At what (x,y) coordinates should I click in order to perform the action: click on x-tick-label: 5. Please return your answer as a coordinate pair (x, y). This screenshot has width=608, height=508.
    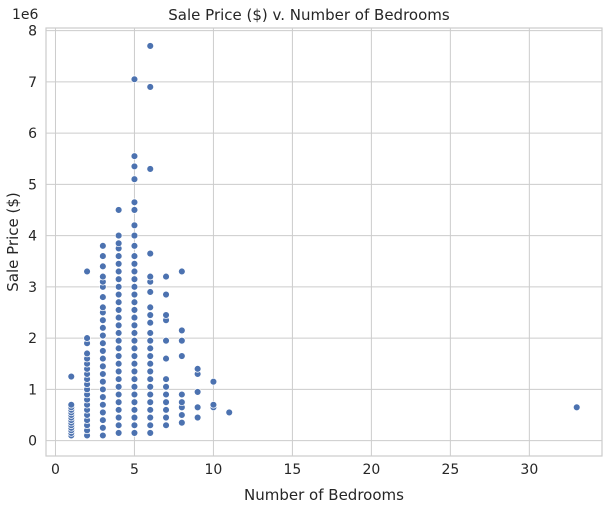
    Looking at the image, I should click on (134, 470).